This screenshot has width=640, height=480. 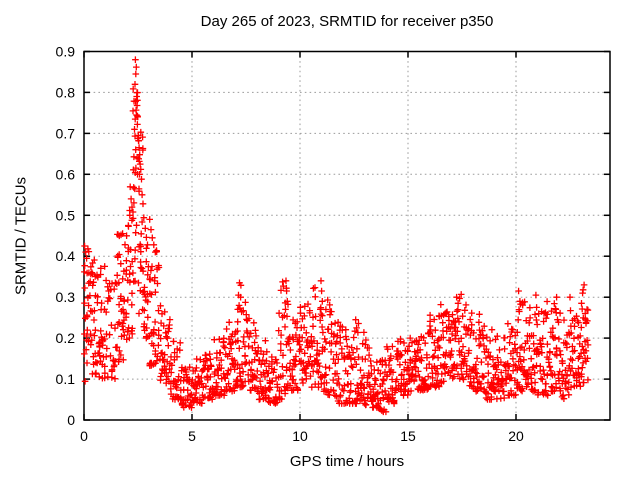 What do you see at coordinates (66, 297) in the screenshot?
I see `y-tick-label: 0.3` at bounding box center [66, 297].